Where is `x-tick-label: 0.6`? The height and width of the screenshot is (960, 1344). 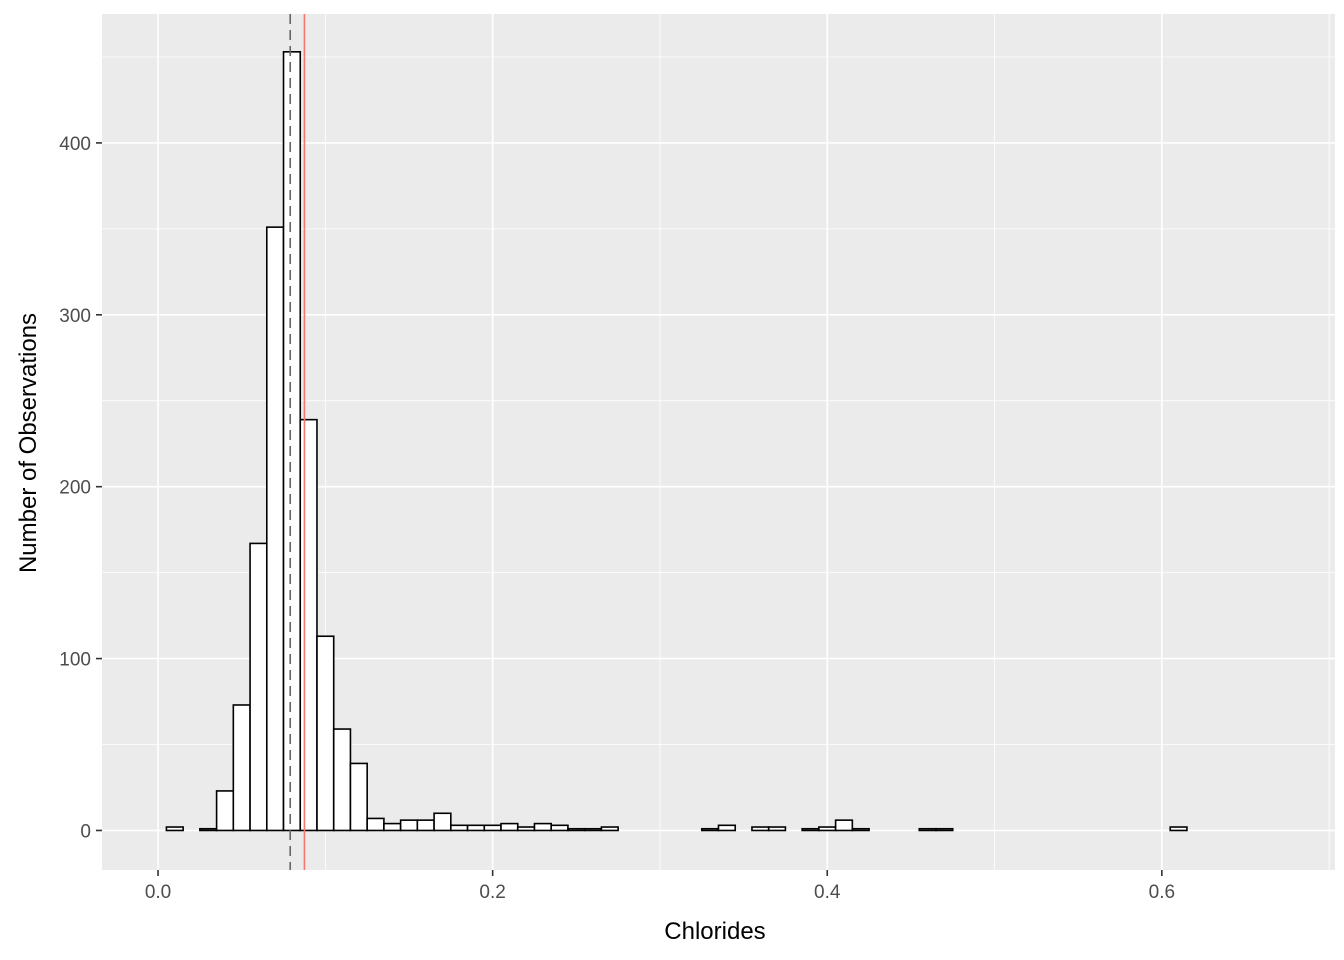 x-tick-label: 0.6 is located at coordinates (1162, 892).